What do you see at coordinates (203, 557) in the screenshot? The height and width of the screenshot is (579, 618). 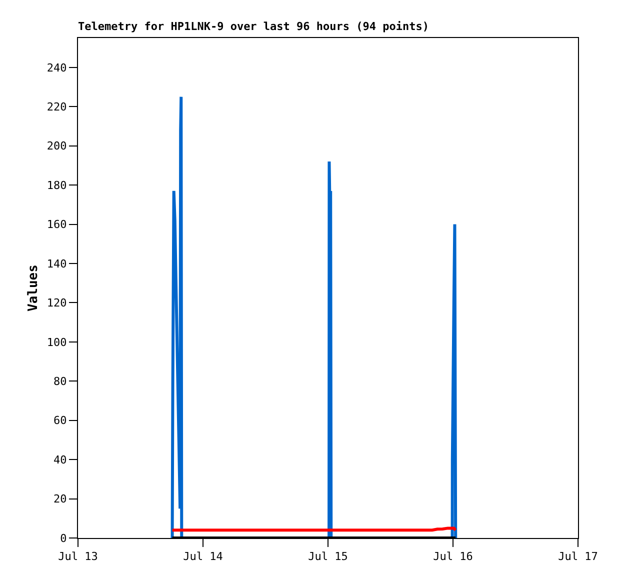 I see `x-tick-label: Jul 14` at bounding box center [203, 557].